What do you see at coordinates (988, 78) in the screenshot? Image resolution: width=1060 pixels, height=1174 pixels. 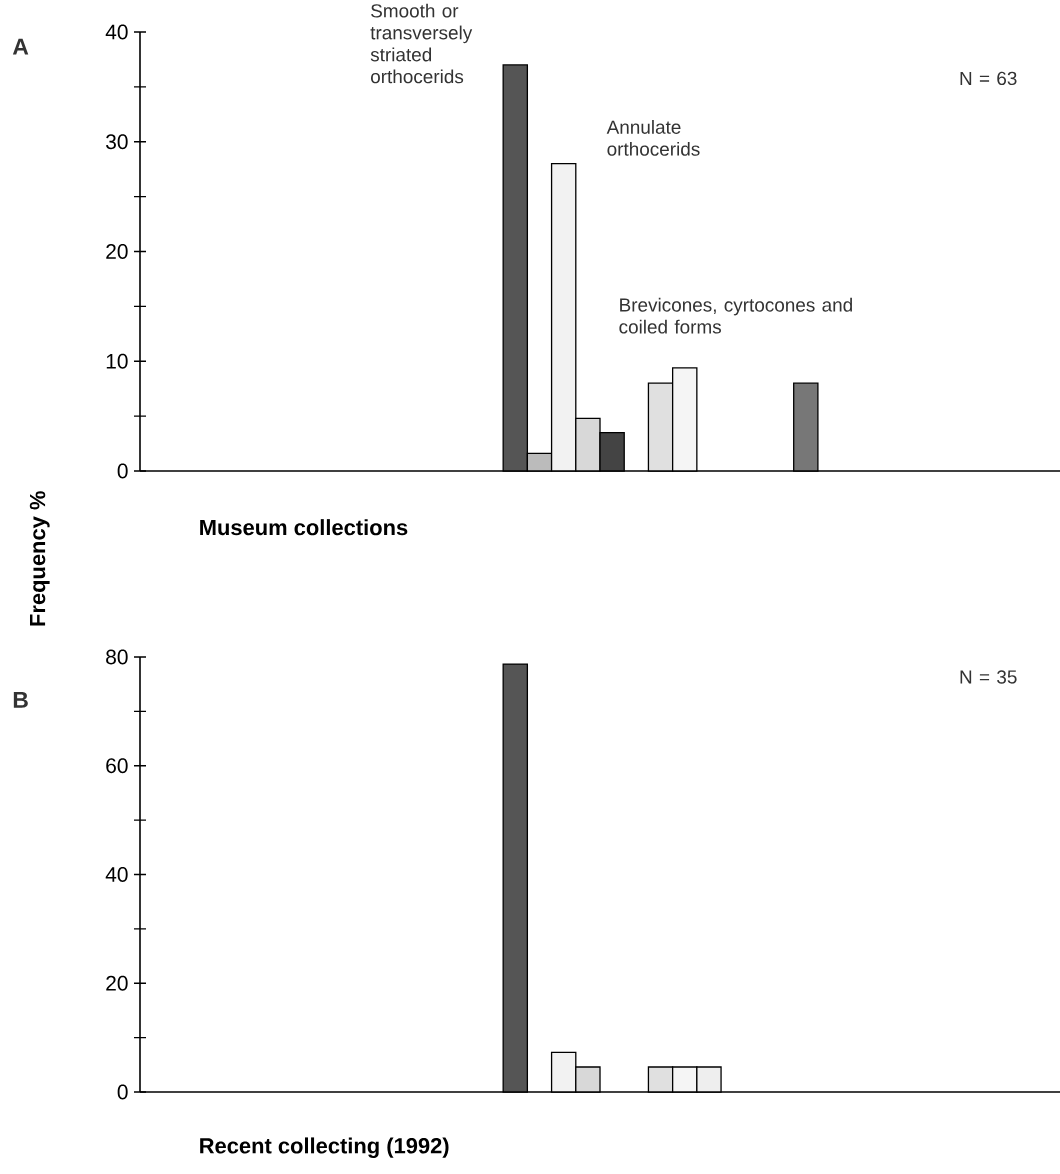 I see `annotation: N = 63` at bounding box center [988, 78].